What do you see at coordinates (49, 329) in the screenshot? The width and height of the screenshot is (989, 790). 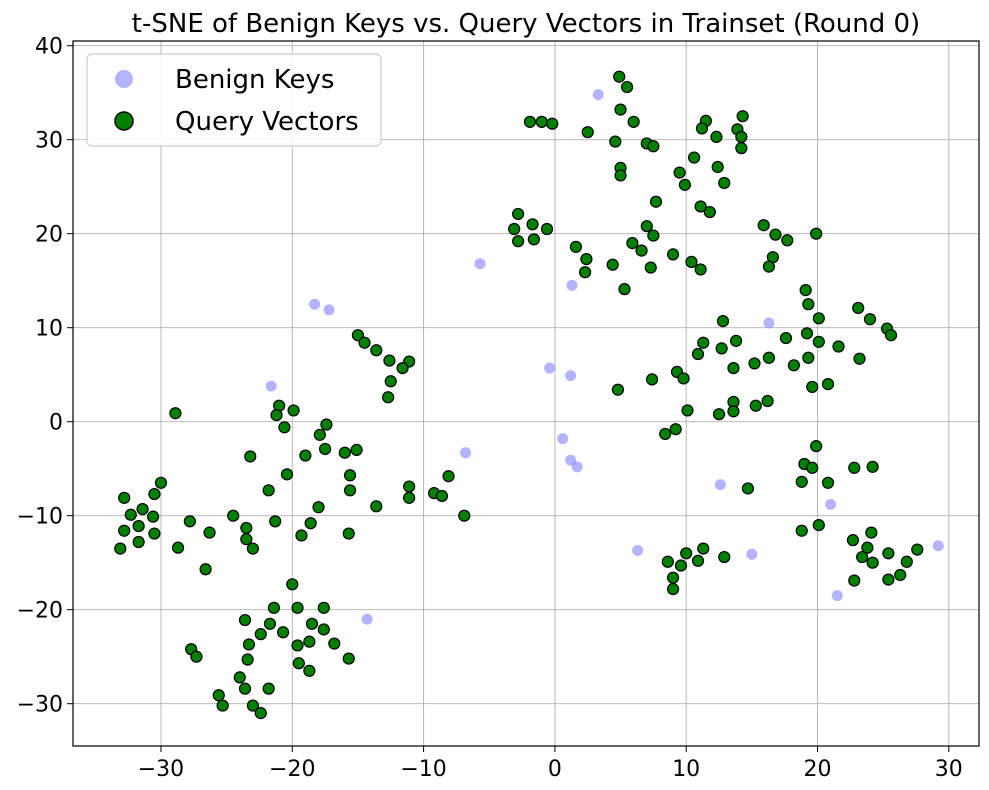 I see `y-tick-label: 10` at bounding box center [49, 329].